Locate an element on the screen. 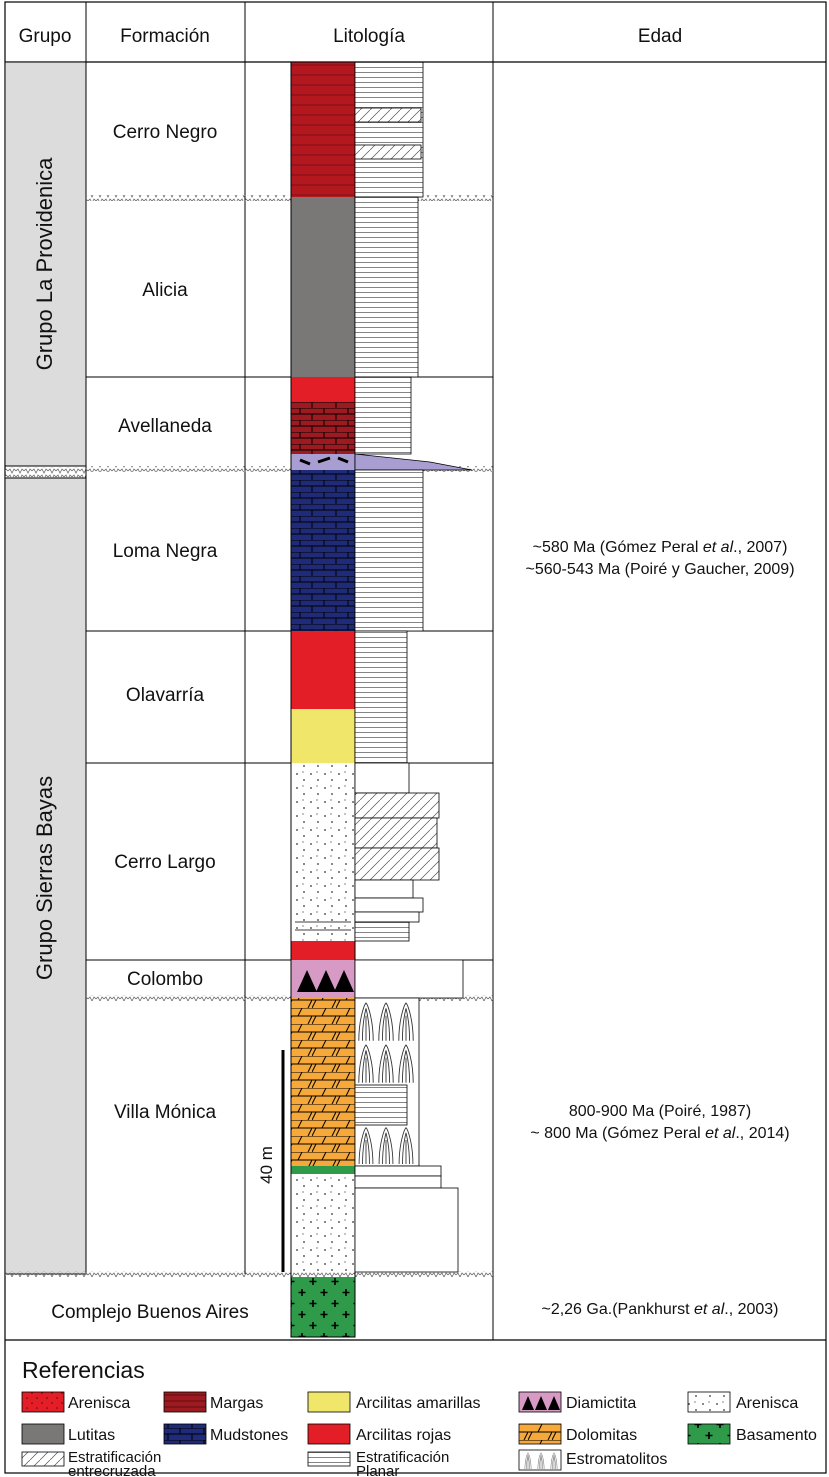 Image resolution: width=829 pixels, height=1477 pixels. header-grupo: Grupo is located at coordinates (45, 36).